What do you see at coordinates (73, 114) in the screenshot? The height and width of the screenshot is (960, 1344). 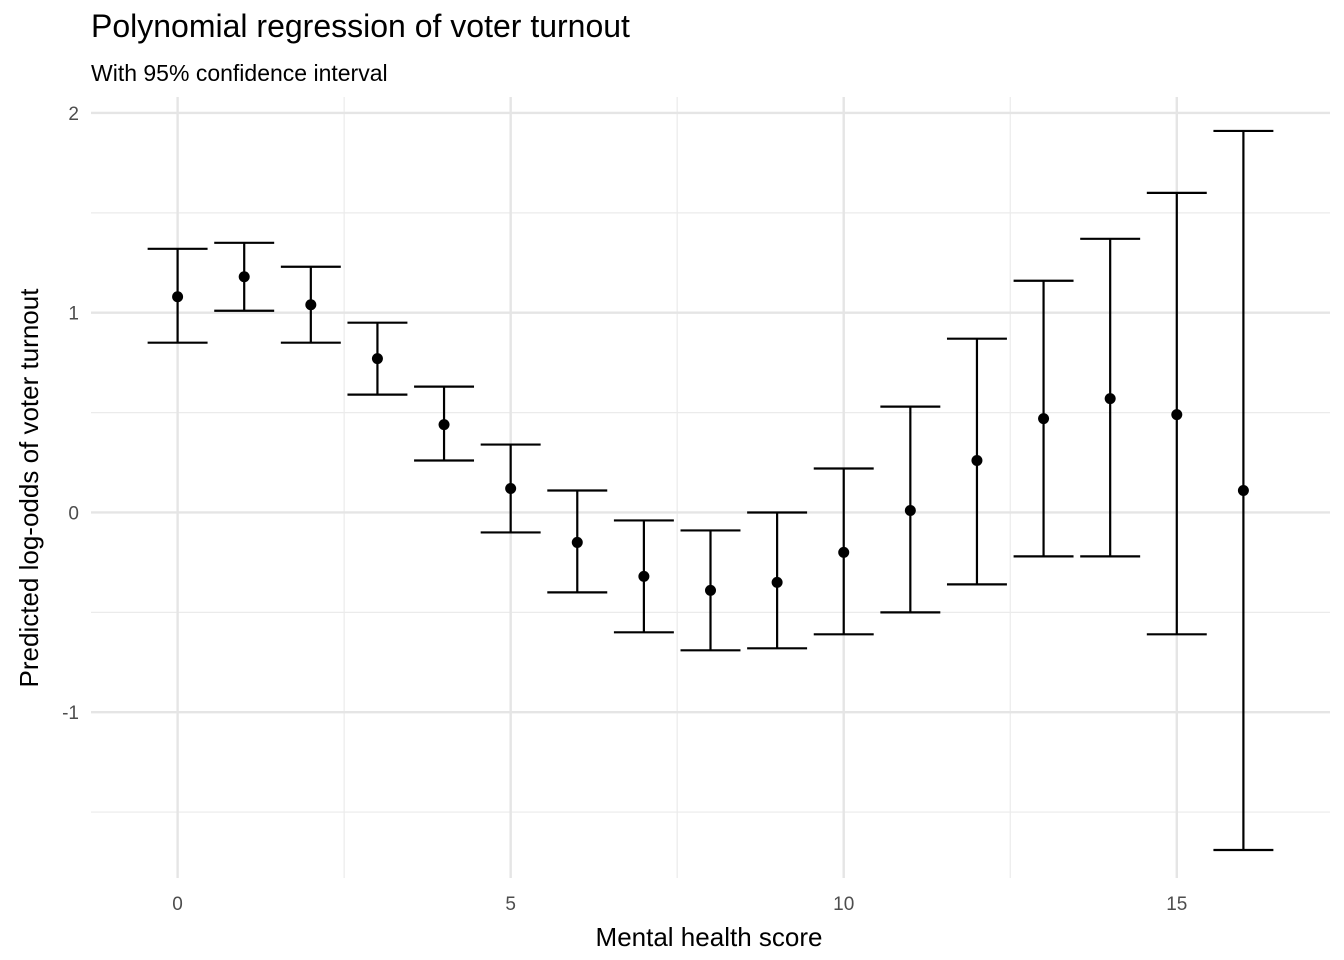 I see `y-tick-label: 2` at bounding box center [73, 114].